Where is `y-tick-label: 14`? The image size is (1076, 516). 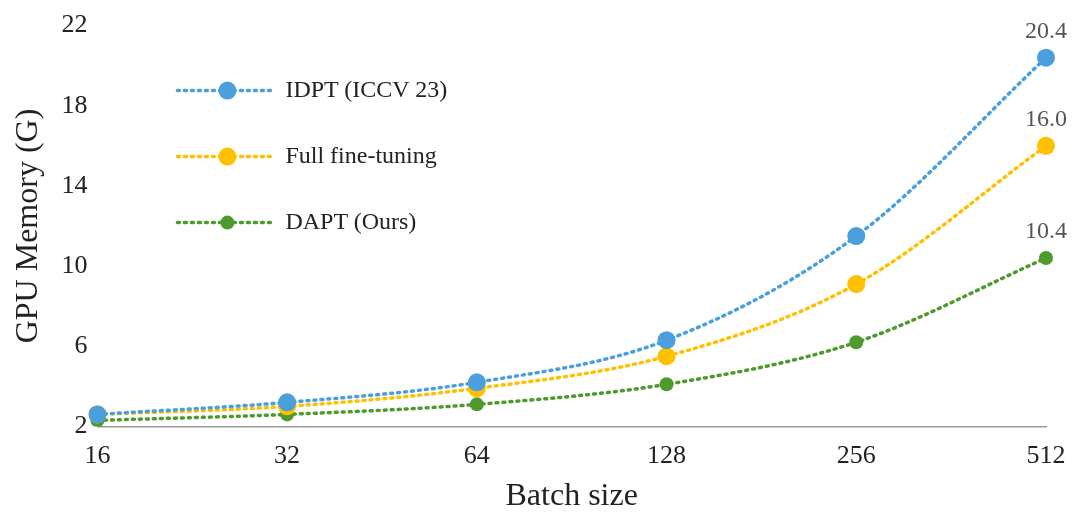 y-tick-label: 14 is located at coordinates (74, 184).